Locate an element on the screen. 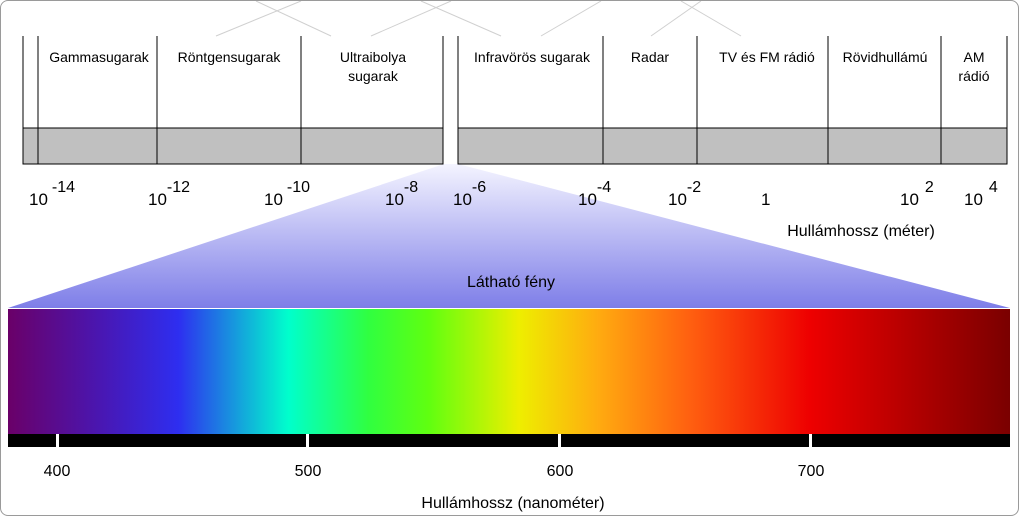 The width and height of the screenshot is (1019, 516). tick-label: 10⁴ is located at coordinates (981, 194).